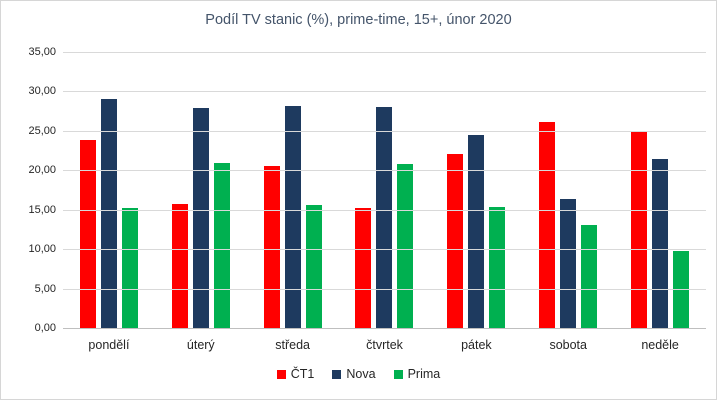 The width and height of the screenshot is (717, 400). I want to click on y-tick-label-10-00: 10,00, so click(42, 249).